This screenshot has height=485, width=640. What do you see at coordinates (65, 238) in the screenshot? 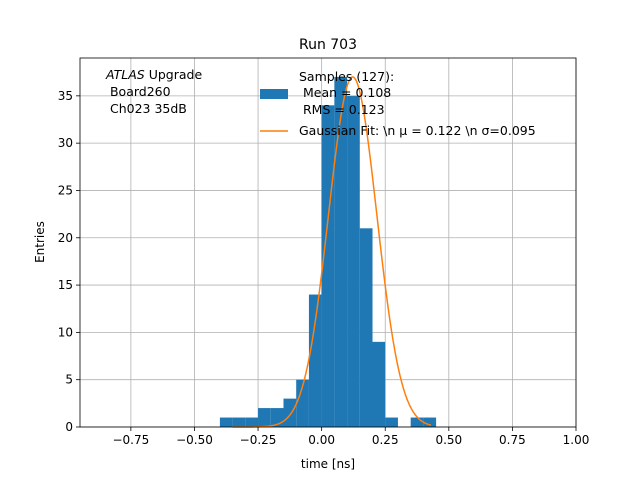
I see `y-tick-label-4: 20` at bounding box center [65, 238].